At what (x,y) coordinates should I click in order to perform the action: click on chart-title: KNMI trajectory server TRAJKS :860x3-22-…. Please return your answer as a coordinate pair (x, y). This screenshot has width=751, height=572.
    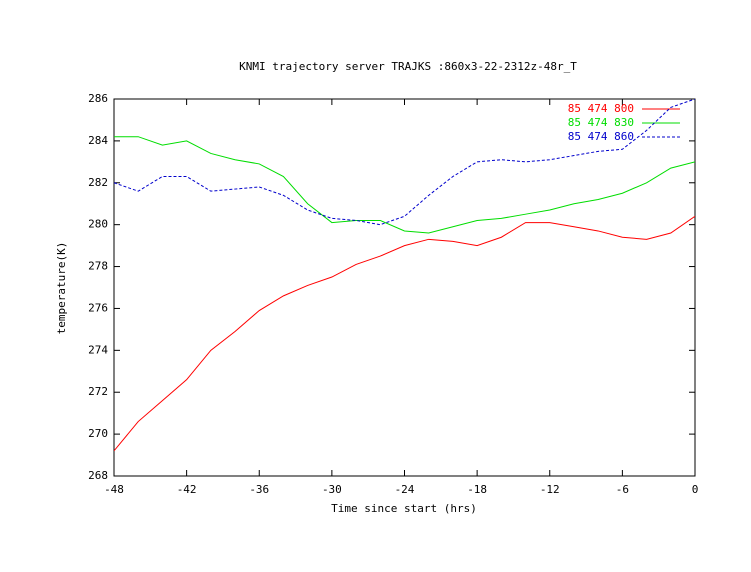
    Looking at the image, I should click on (408, 66).